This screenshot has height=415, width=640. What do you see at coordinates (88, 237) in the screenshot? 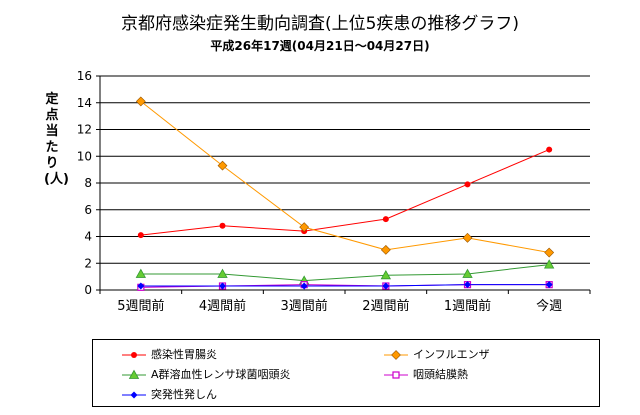
I see `y-tick-label: 4` at bounding box center [88, 237].